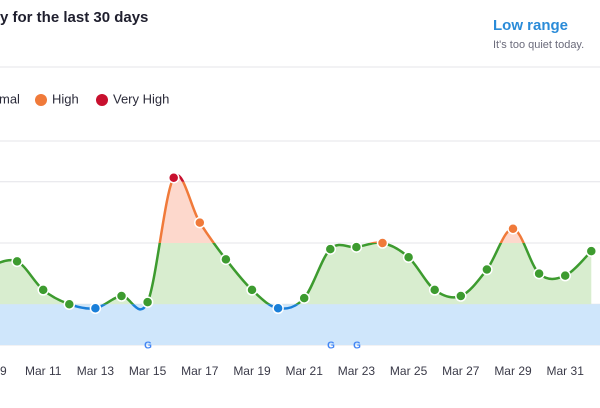 This screenshot has width=600, height=408. Describe the element at coordinates (252, 371) in the screenshot. I see `x-tick-label: Mar 19` at that location.